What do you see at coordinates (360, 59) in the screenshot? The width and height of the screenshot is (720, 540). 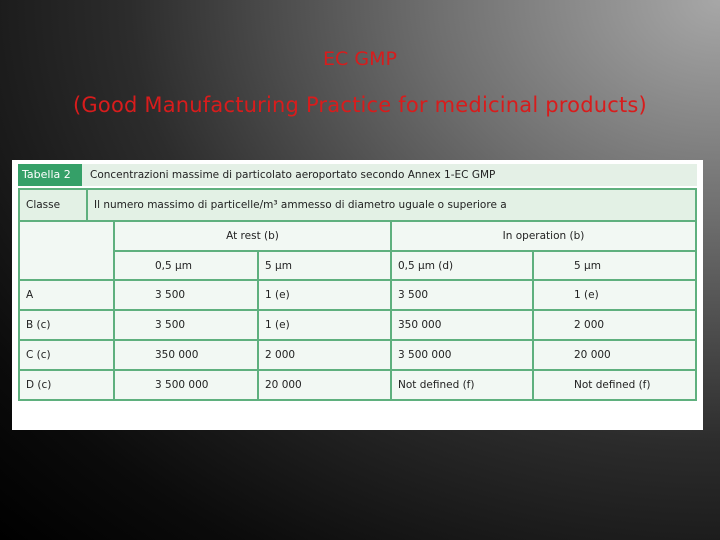 I see `slide-title: EC GMP` at bounding box center [360, 59].